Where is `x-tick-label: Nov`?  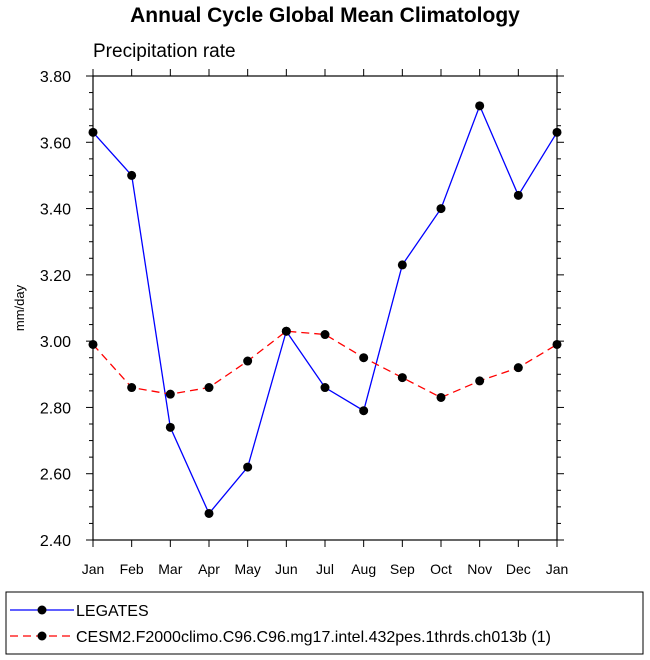
x-tick-label: Nov is located at coordinates (479, 569).